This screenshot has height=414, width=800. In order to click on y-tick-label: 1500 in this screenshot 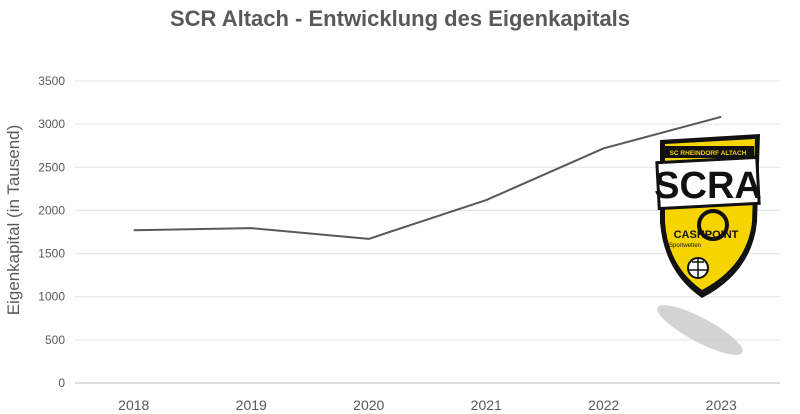, I will do `click(51, 254)`.